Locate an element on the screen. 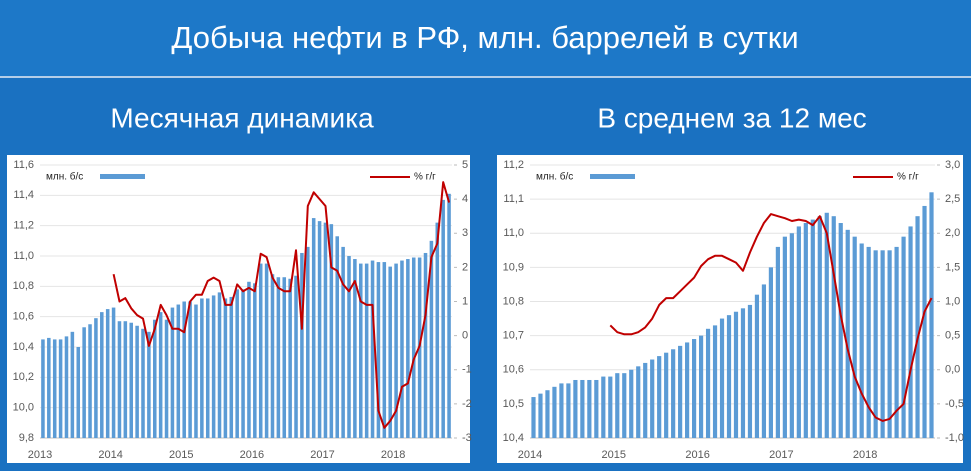 The width and height of the screenshot is (971, 476). y-tick-label: 10,0 is located at coordinates (23, 408).